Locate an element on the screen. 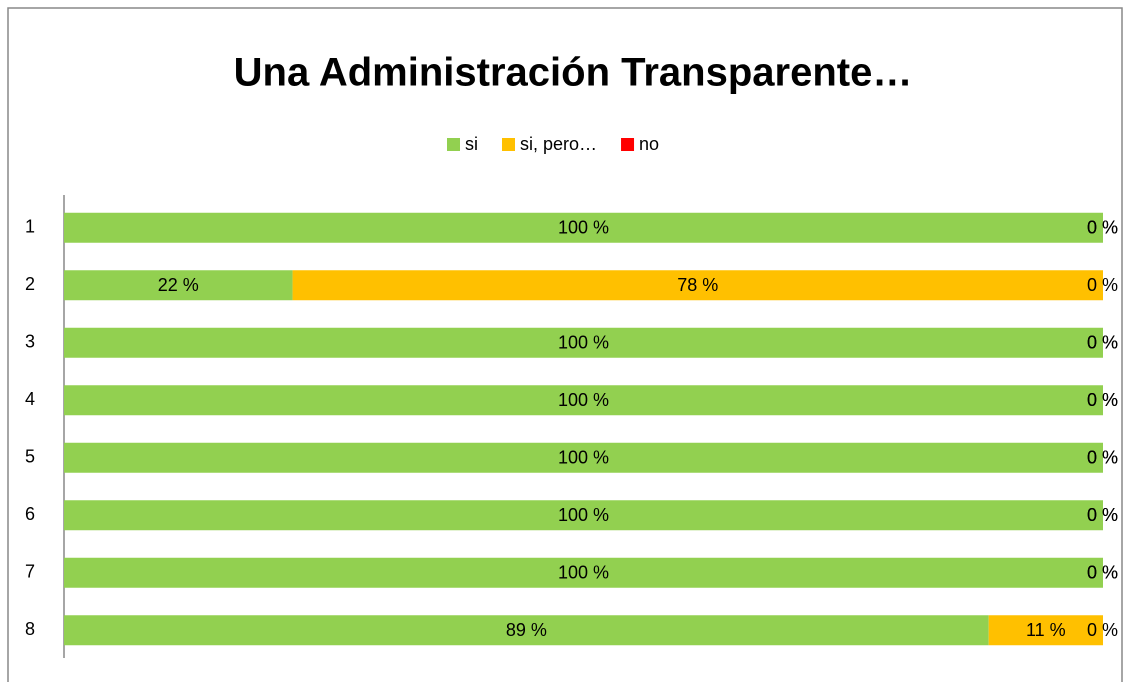  legend-label: no is located at coordinates (649, 144).